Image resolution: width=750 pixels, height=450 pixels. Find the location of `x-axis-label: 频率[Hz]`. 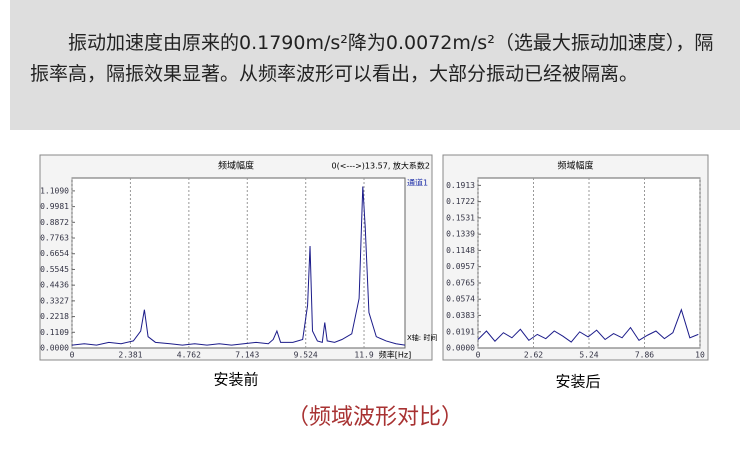

x-axis-label: 频率[Hz] is located at coordinates (395, 355).